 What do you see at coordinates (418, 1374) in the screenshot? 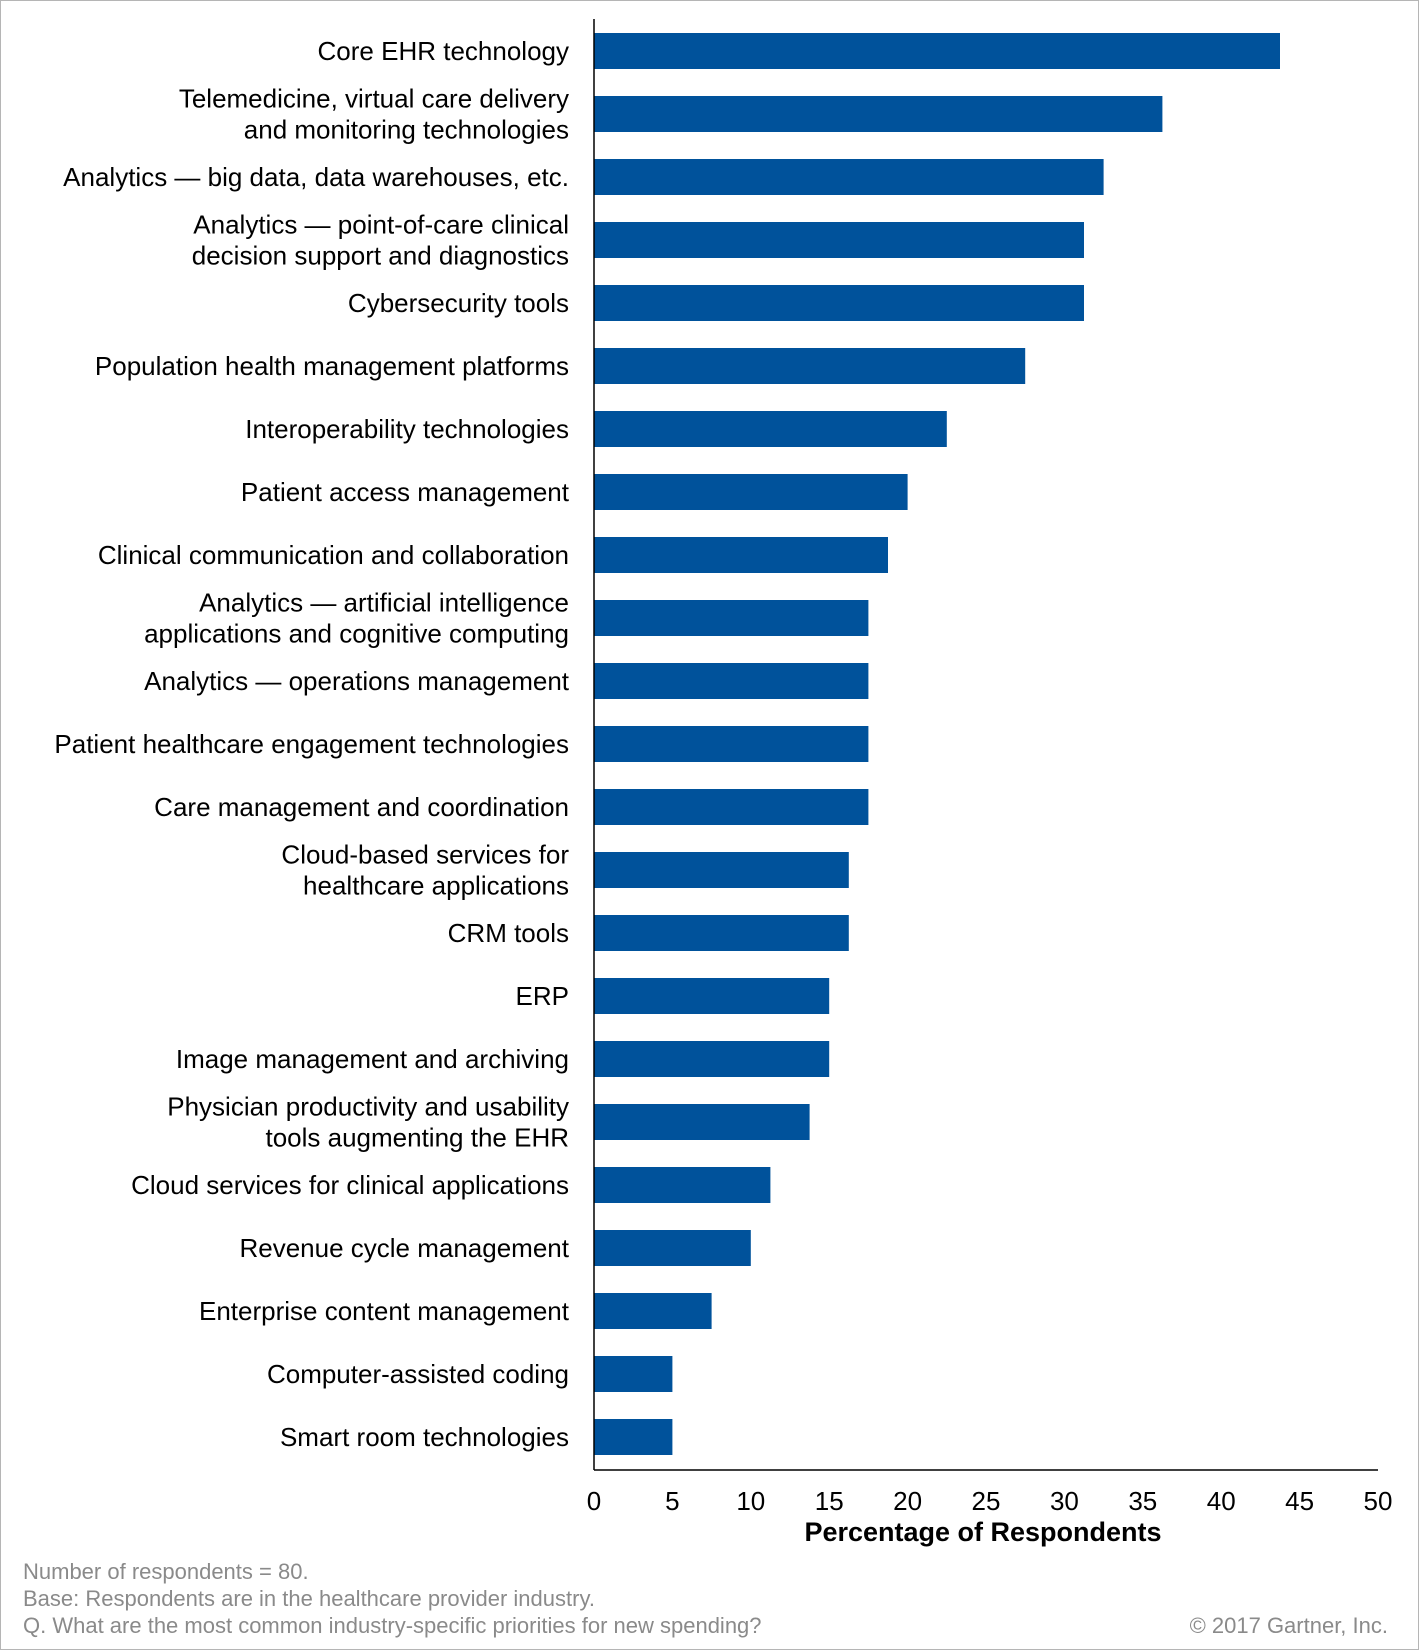
I see `category-label: Computer-assisted coding` at bounding box center [418, 1374].